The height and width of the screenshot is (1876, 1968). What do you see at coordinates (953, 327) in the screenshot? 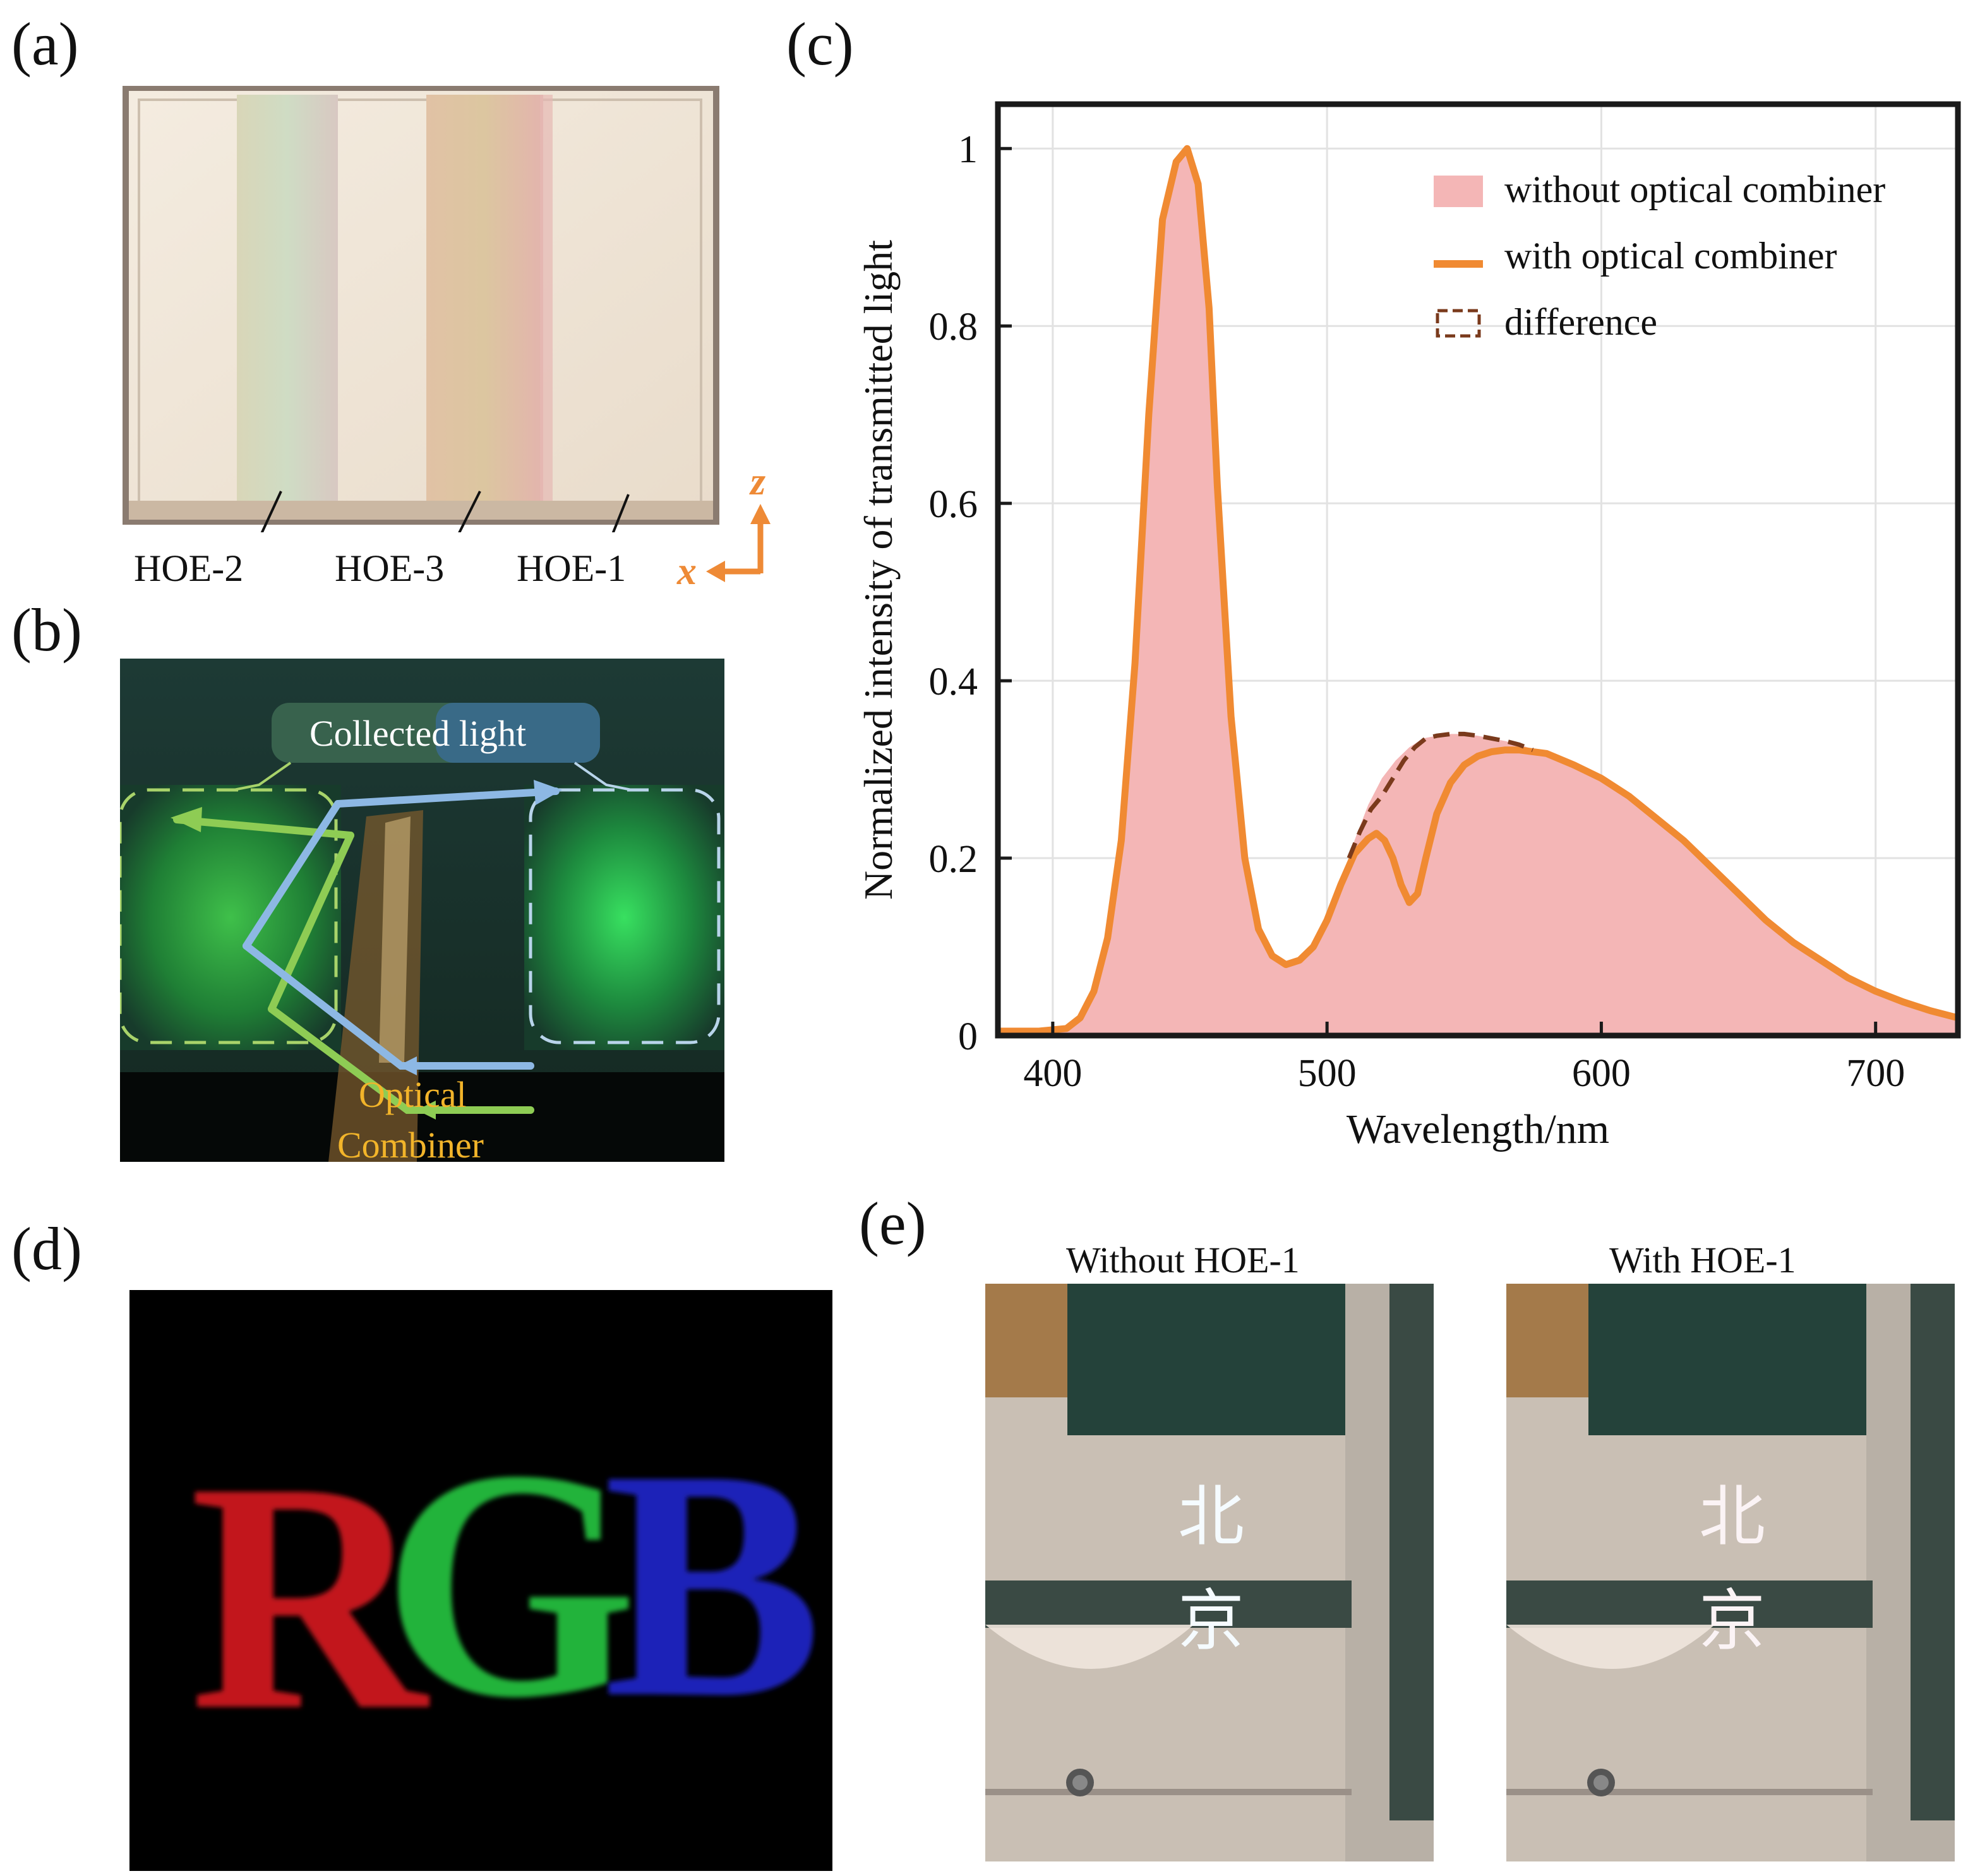
I see `y-tick-label-4: 0.8` at bounding box center [953, 327].